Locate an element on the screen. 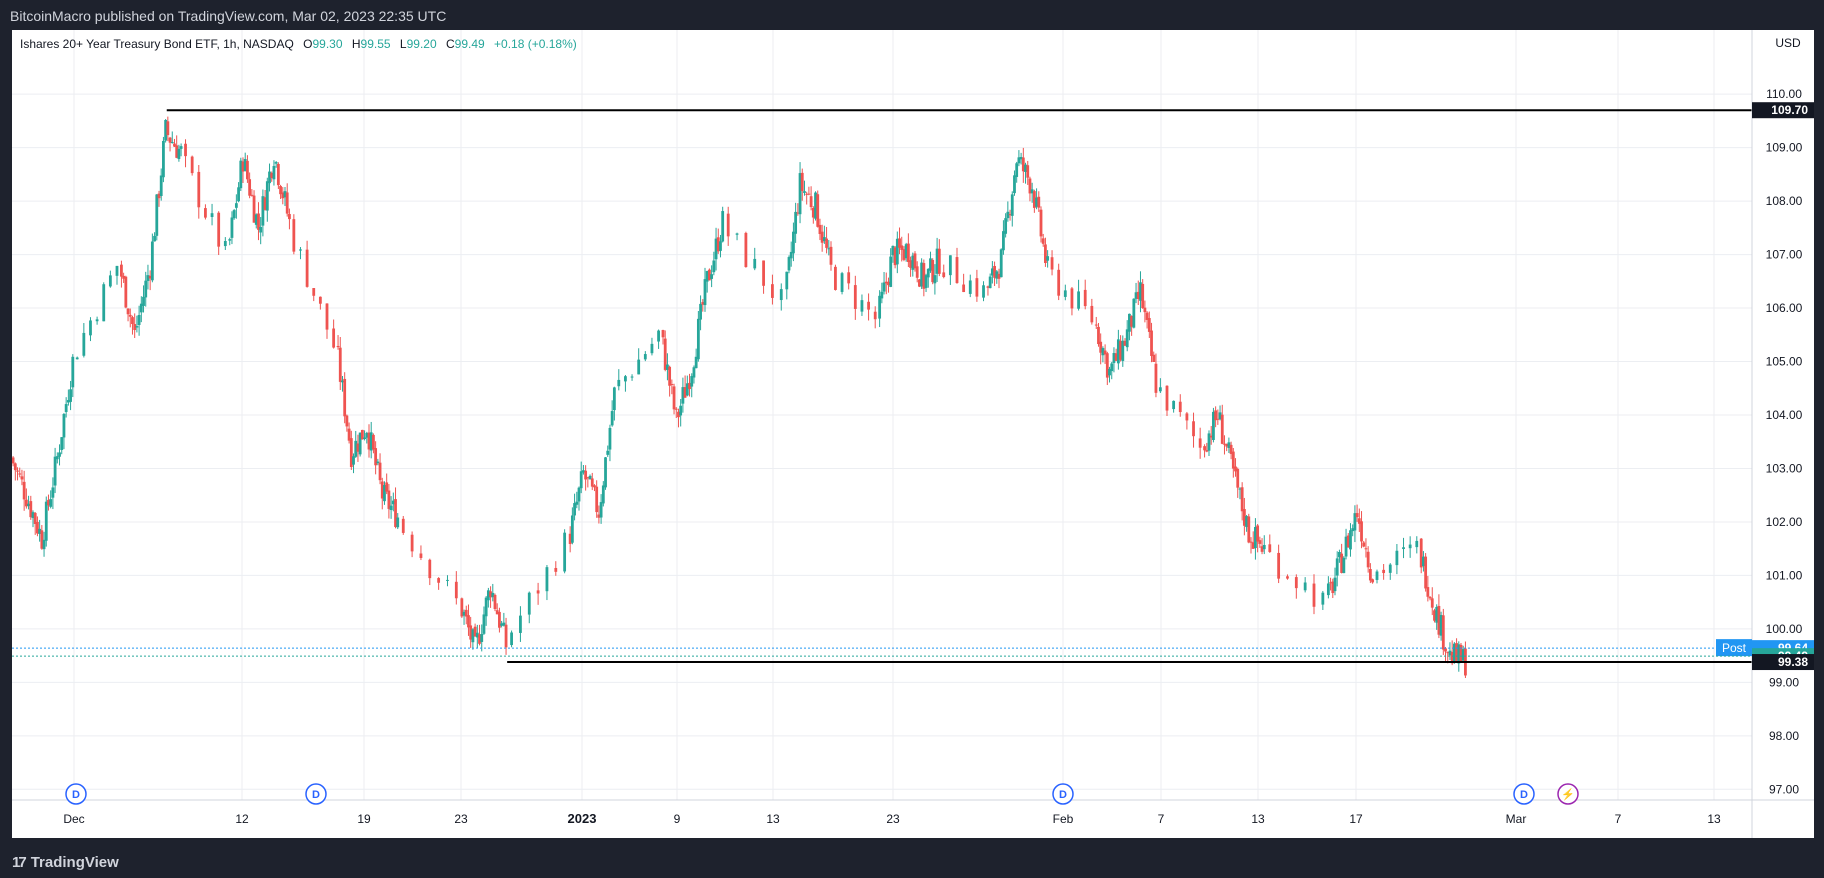 The image size is (1824, 878). dividend-icon is located at coordinates (316, 794).